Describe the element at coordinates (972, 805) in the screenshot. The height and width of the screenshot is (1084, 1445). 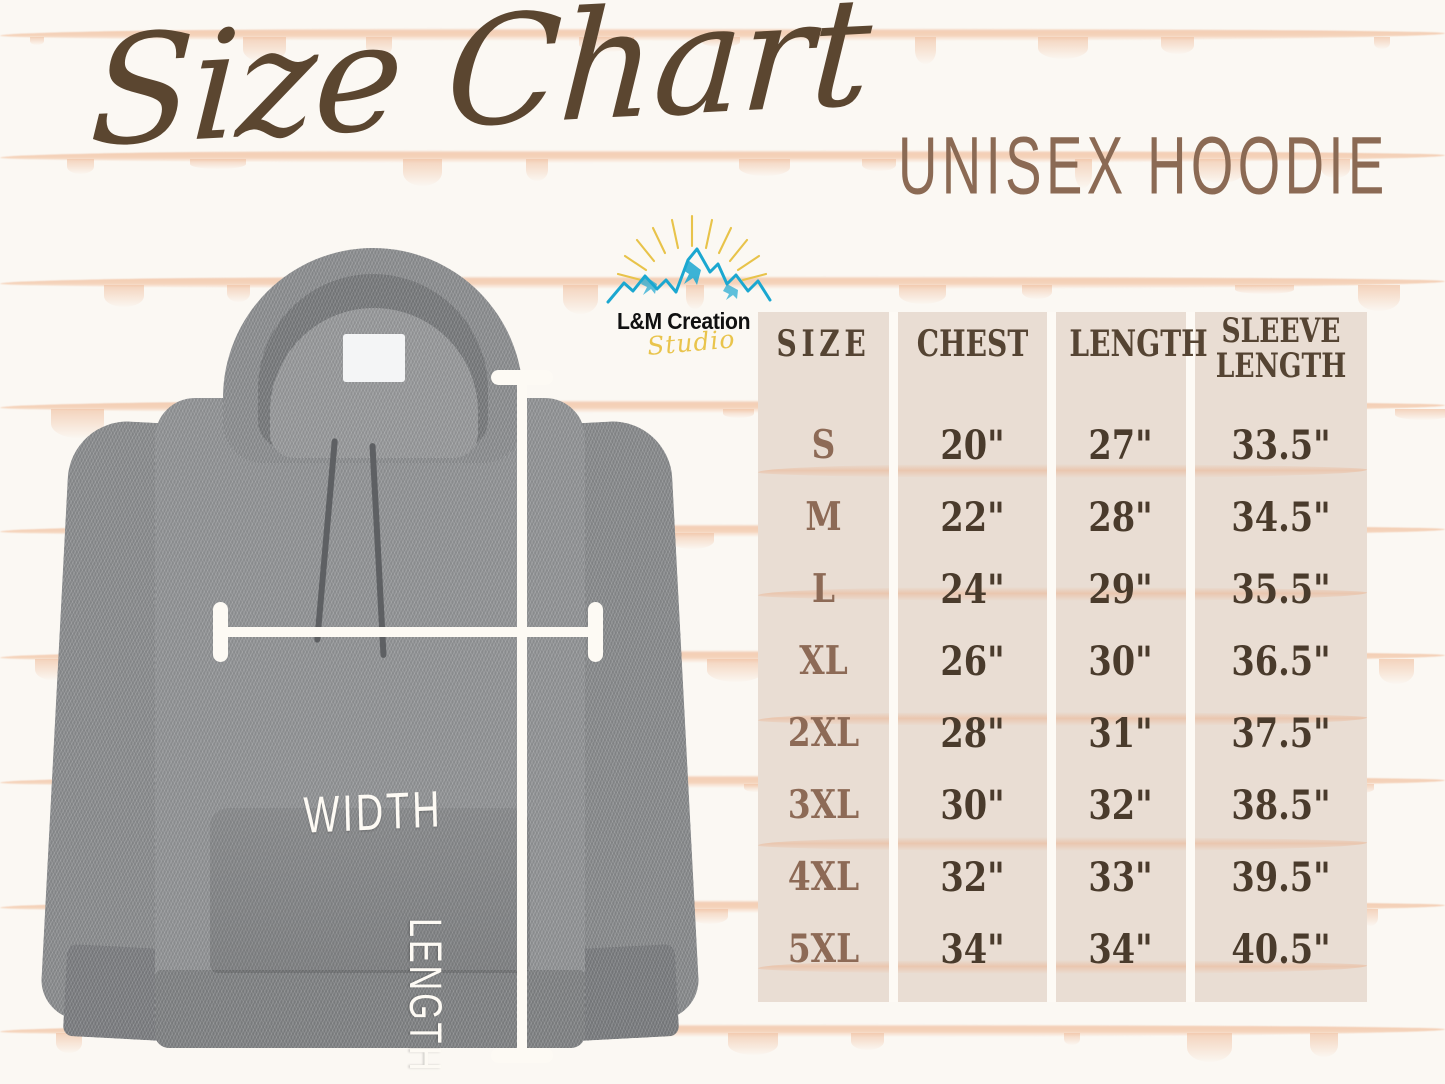
I see `table-cell-chest: 30"` at that location.